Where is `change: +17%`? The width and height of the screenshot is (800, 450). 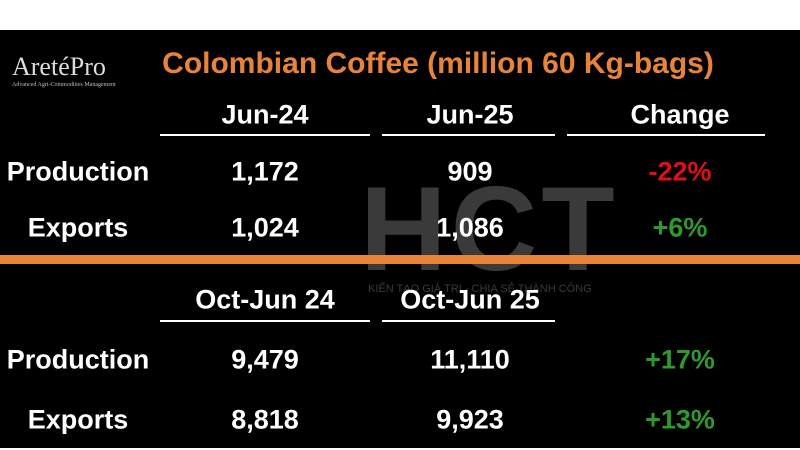 change: +17% is located at coordinates (680, 359).